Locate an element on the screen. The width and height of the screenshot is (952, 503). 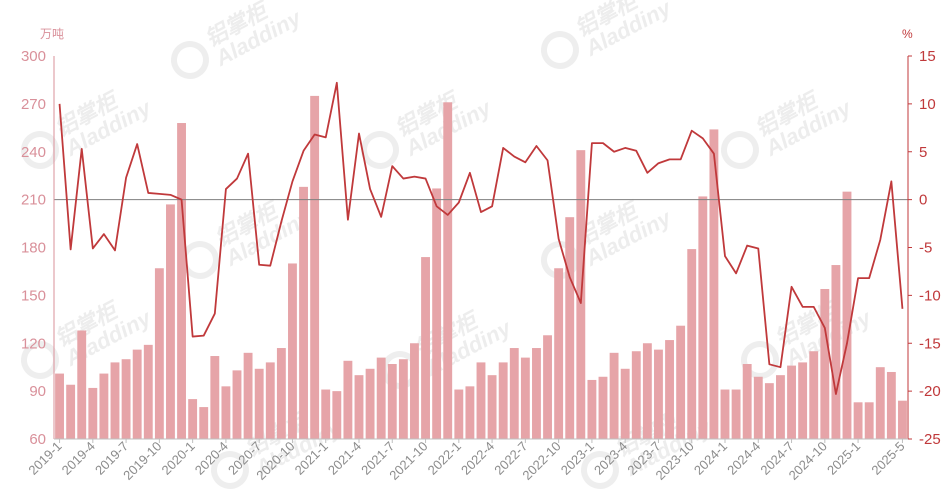
right-tick-label: -10 is located at coordinates (930, 295).